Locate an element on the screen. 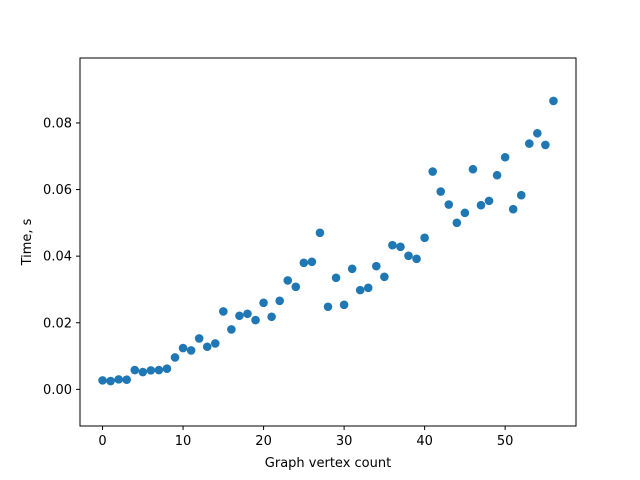 This screenshot has height=480, width=640. y-tick-label: 0.08 is located at coordinates (57, 123).